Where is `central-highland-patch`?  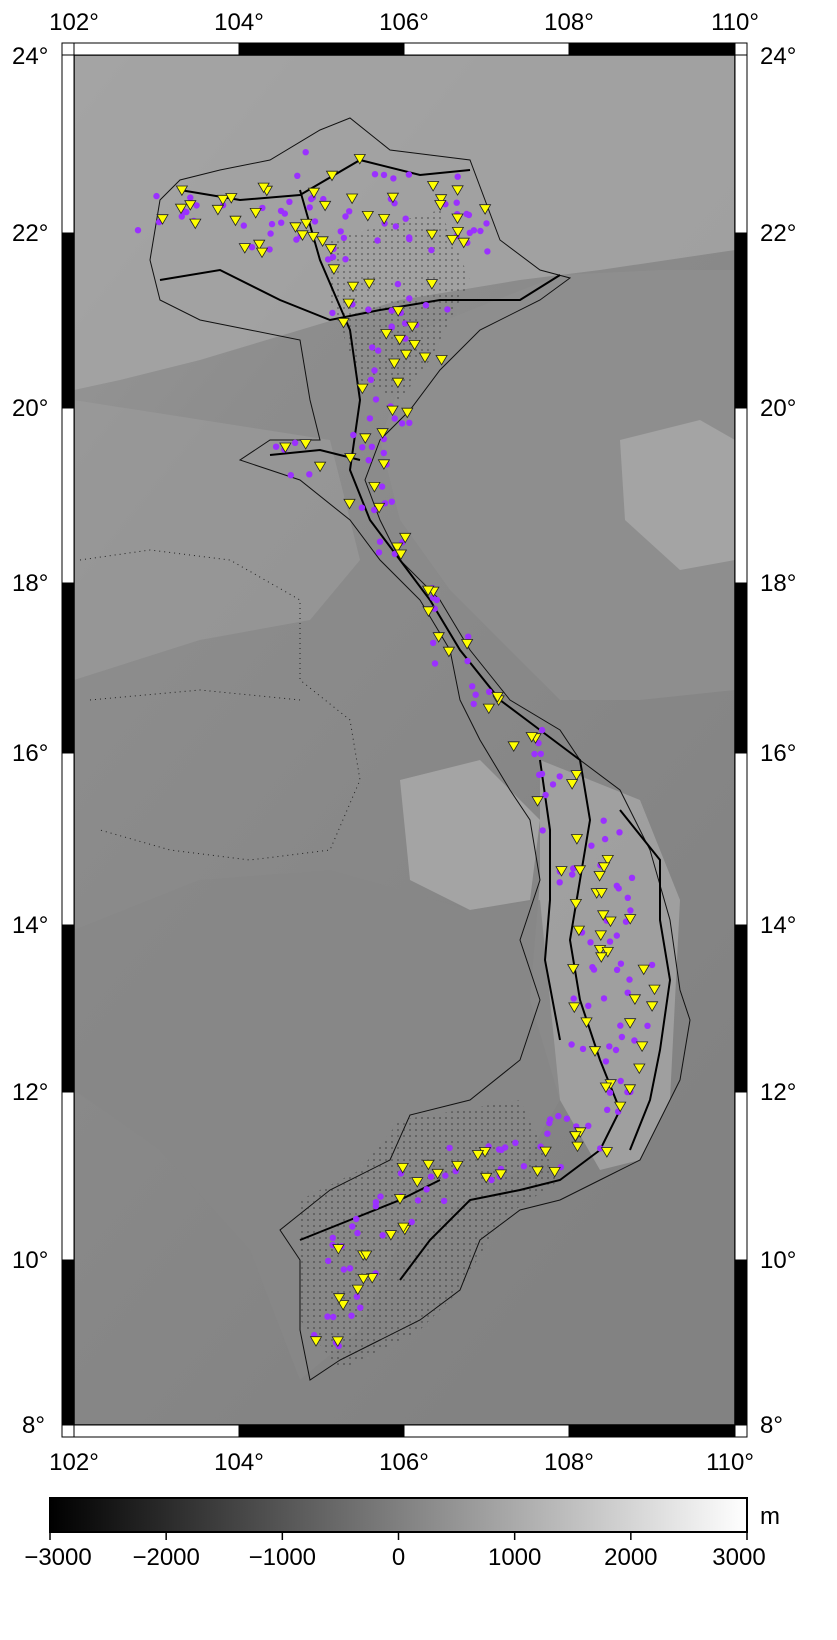 central-highland-patch is located at coordinates (470, 835).